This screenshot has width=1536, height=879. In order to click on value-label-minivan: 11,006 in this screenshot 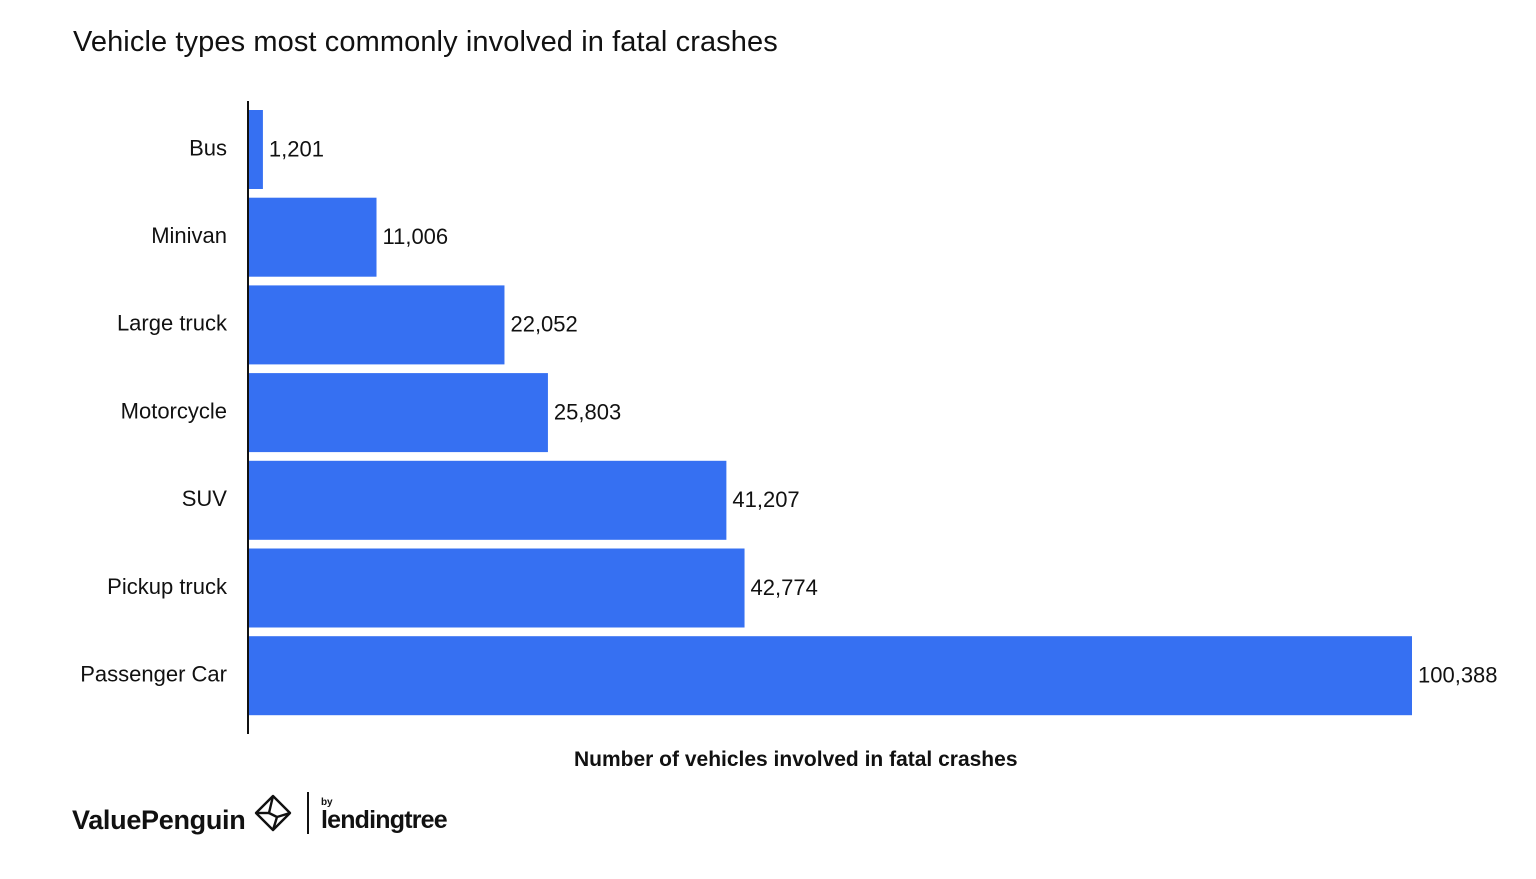, I will do `click(416, 236)`.